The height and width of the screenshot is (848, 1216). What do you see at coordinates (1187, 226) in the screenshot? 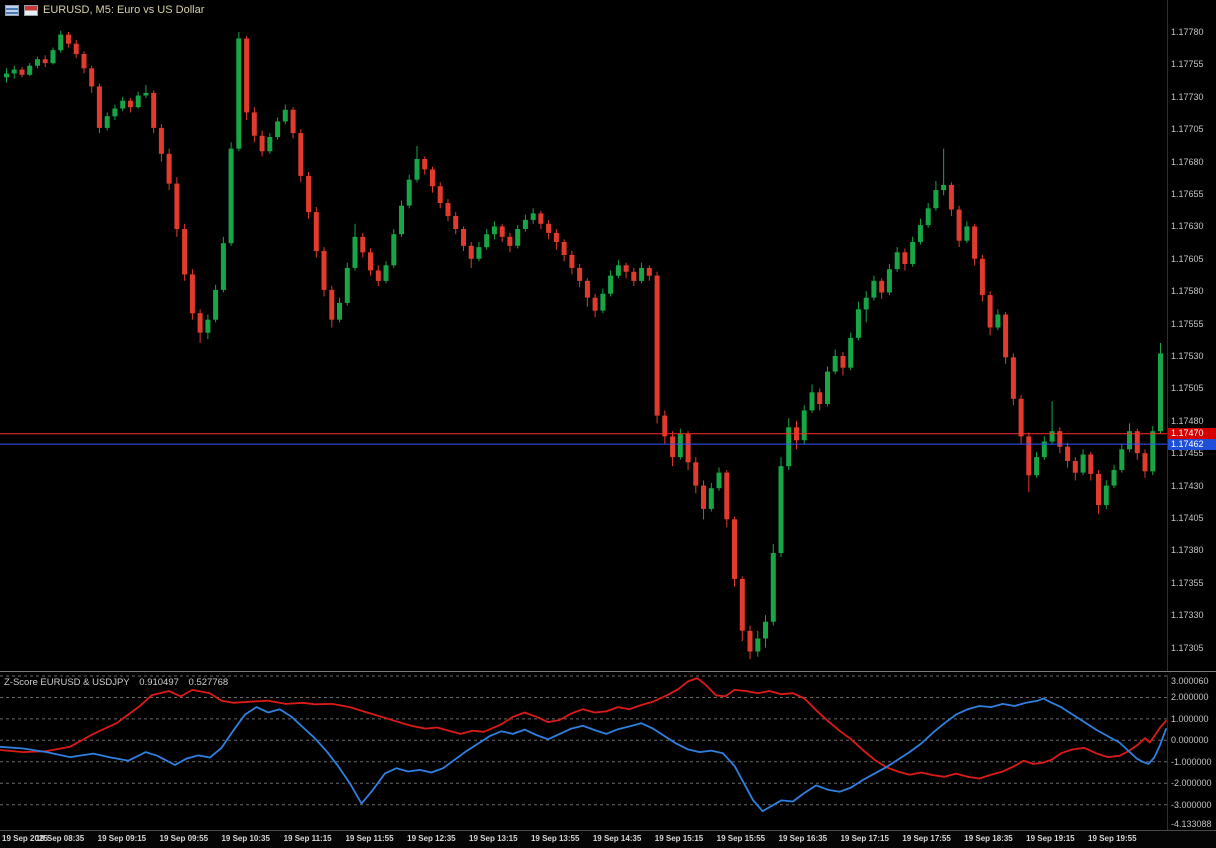
I see `price-axis-label: 1.17630` at bounding box center [1187, 226].